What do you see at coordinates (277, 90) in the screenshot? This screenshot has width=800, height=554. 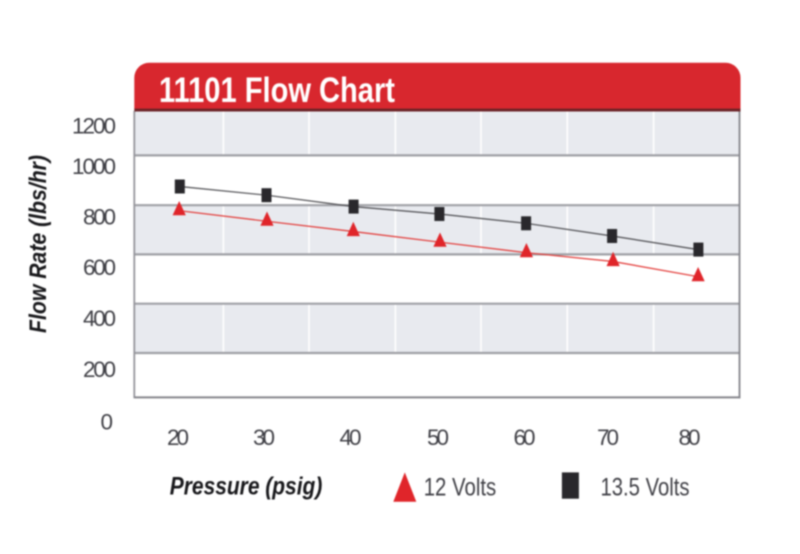 I see `svg-text: 11101 Flow Chart` at bounding box center [277, 90].